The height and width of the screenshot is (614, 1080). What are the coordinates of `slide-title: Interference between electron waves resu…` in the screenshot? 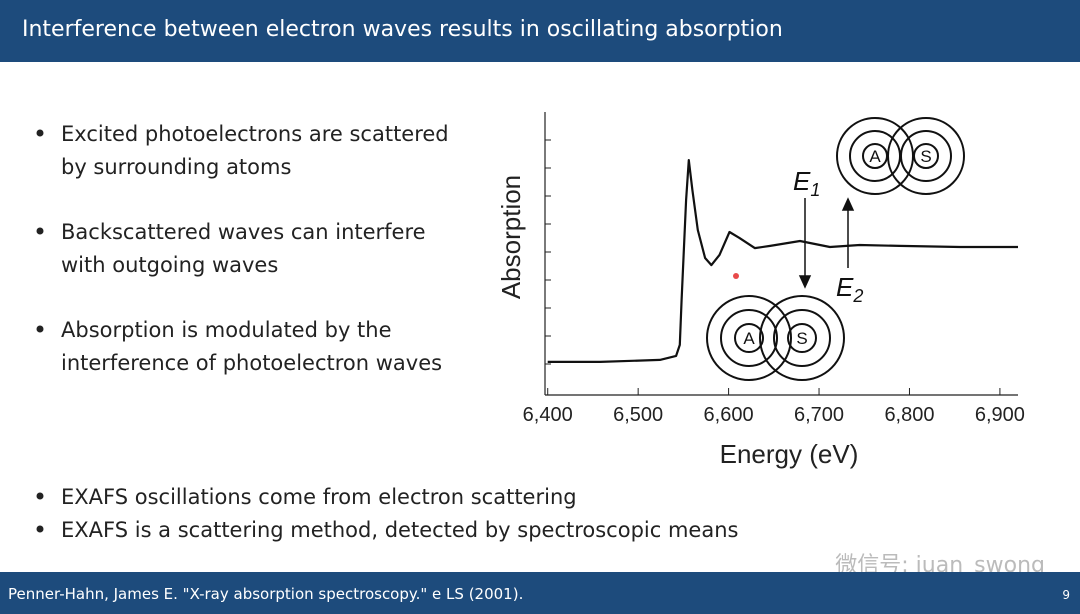 It's located at (402, 29).